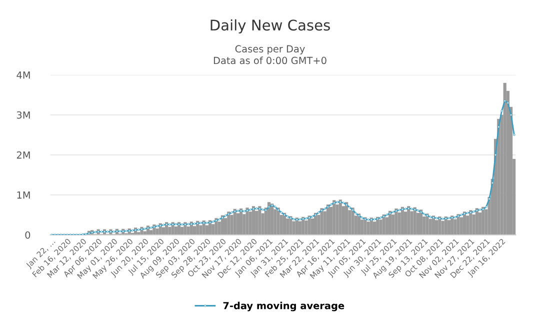 The height and width of the screenshot is (320, 540). Describe the element at coordinates (270, 26) in the screenshot. I see `chart-title: Daily New Cases` at that location.